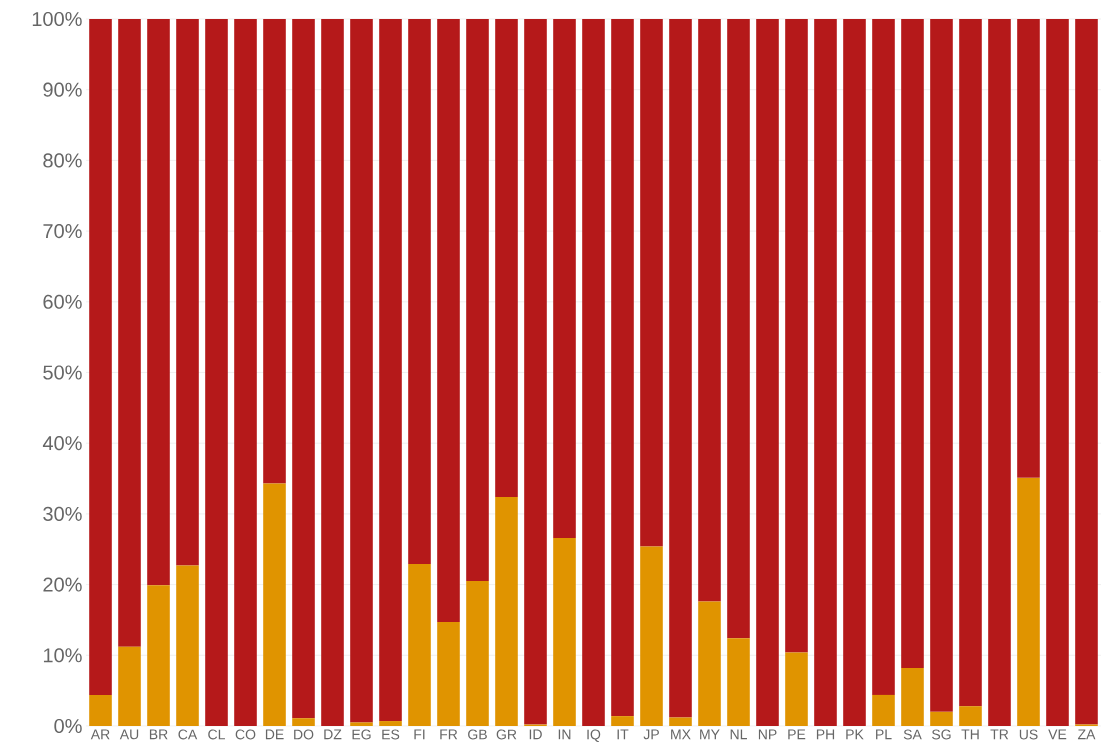 This screenshot has width=1101, height=756. What do you see at coordinates (999, 734) in the screenshot?
I see `x-tick-label: TR` at bounding box center [999, 734].